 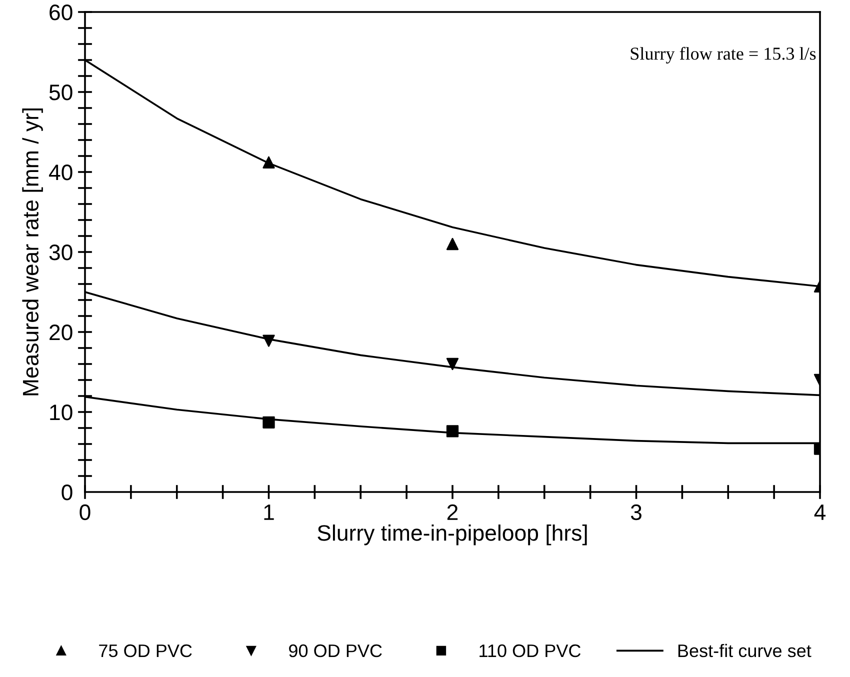 What do you see at coordinates (60, 172) in the screenshot?
I see `y-tick-label: 40` at bounding box center [60, 172].